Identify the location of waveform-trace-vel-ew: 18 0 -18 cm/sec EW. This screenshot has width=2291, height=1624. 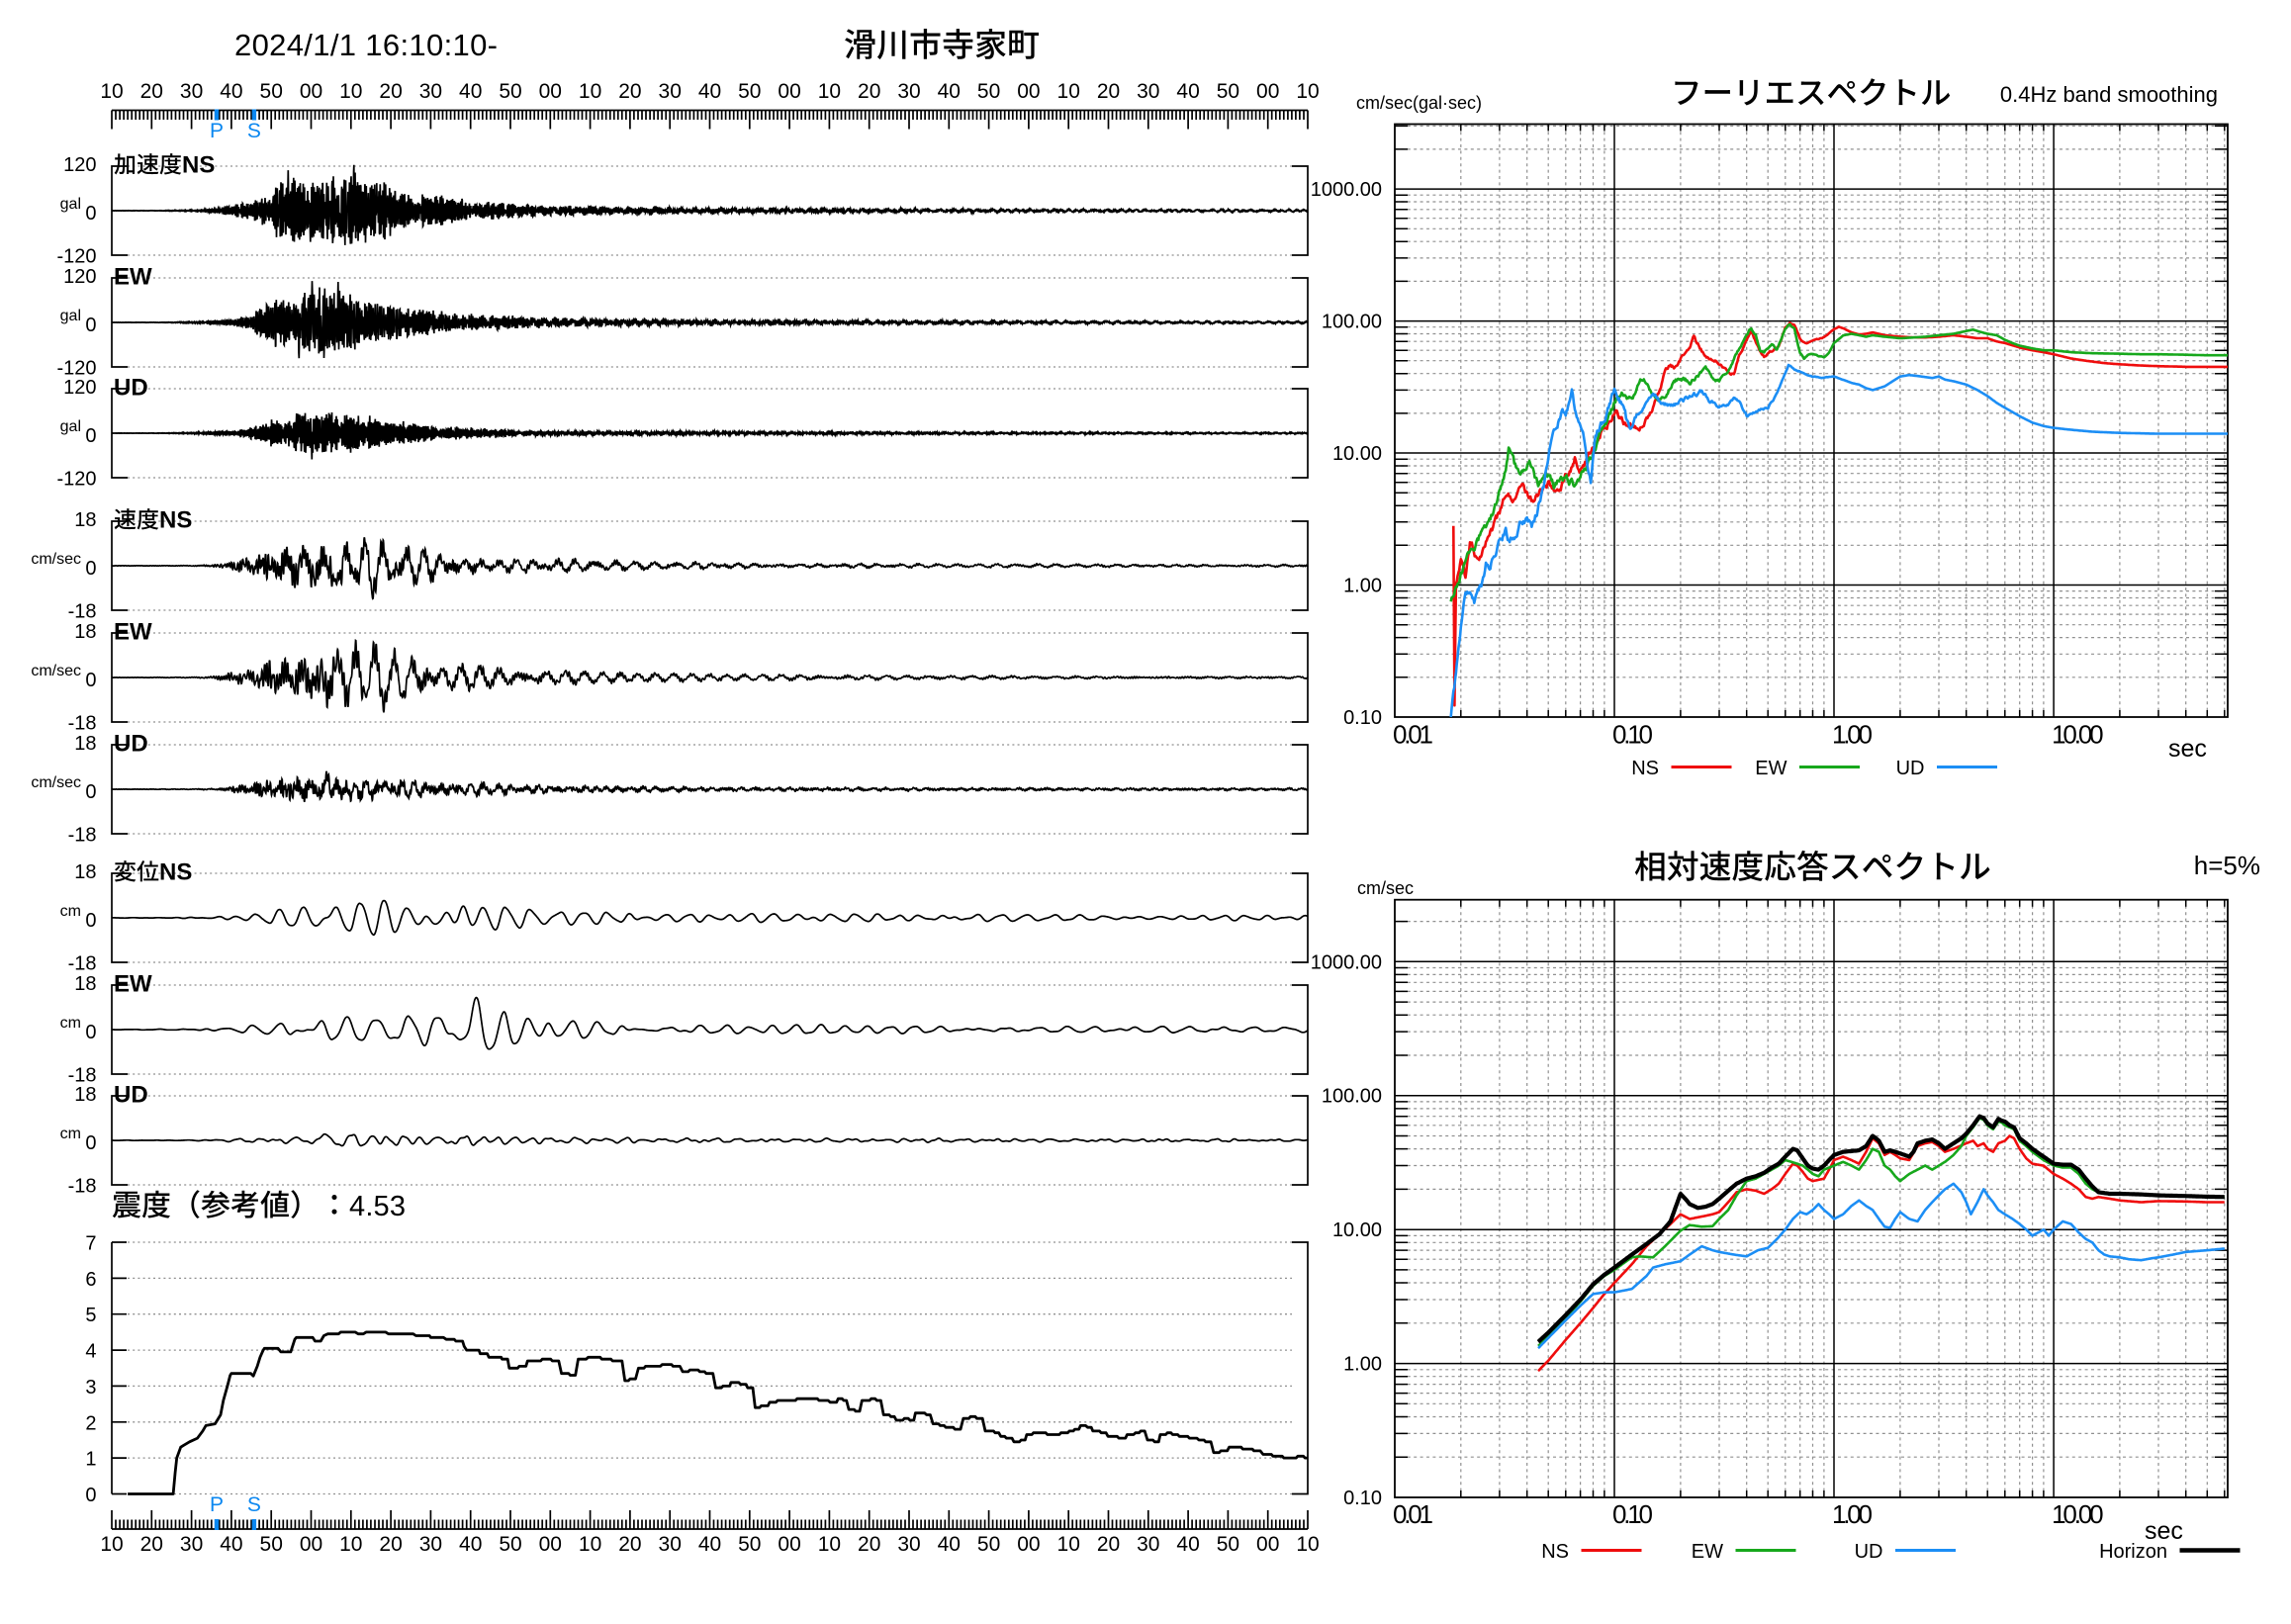
(670, 677).